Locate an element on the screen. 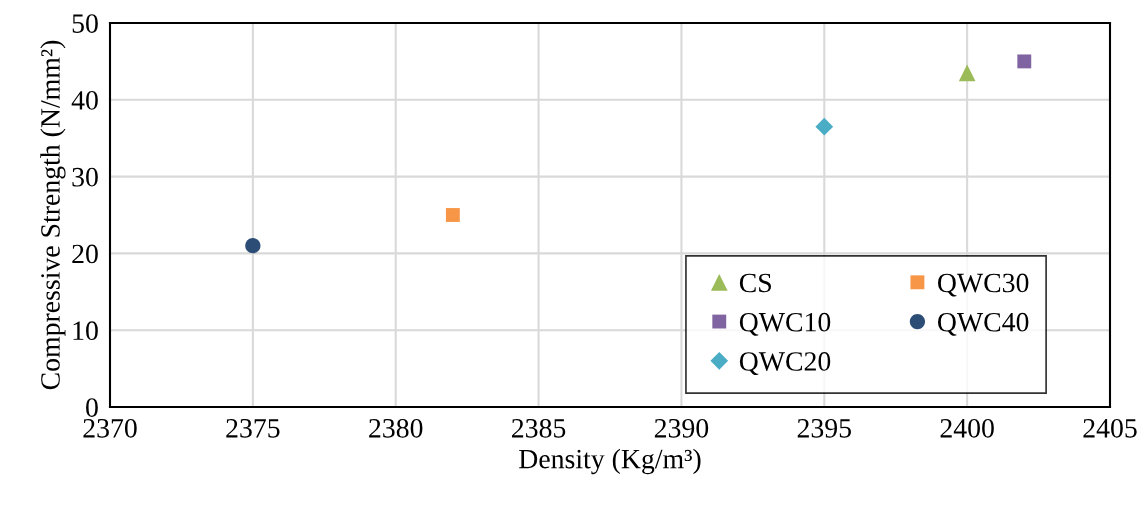 Image resolution: width=1145 pixels, height=507 pixels. legend-label: QWC40 is located at coordinates (983, 324).